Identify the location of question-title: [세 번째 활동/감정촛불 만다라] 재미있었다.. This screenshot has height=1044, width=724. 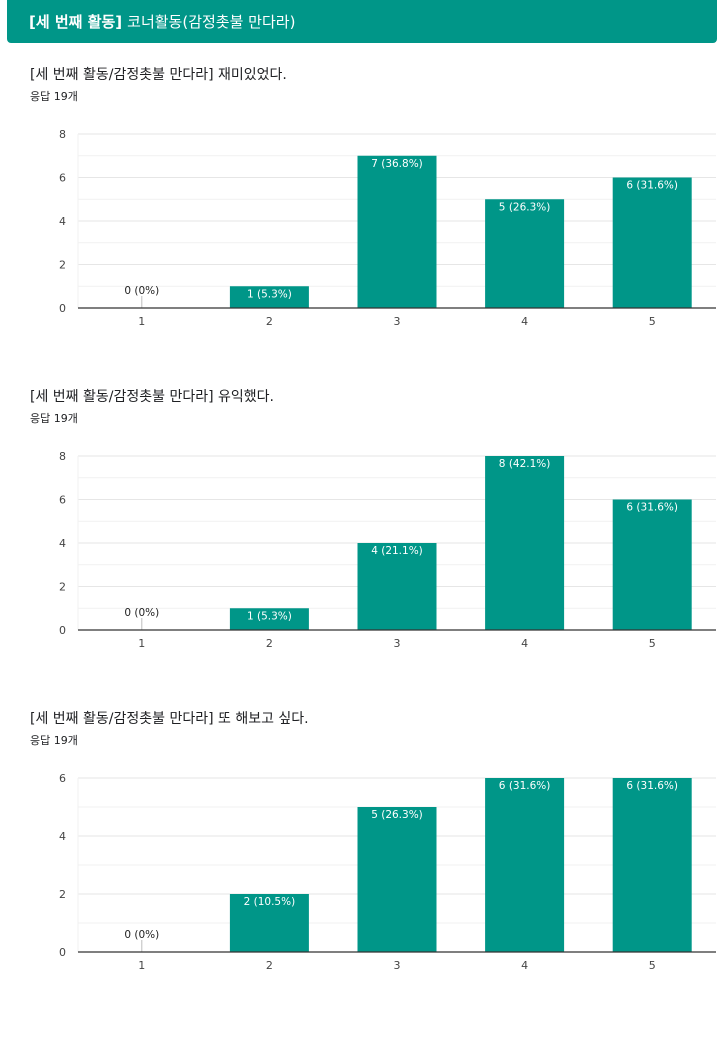
(158, 75).